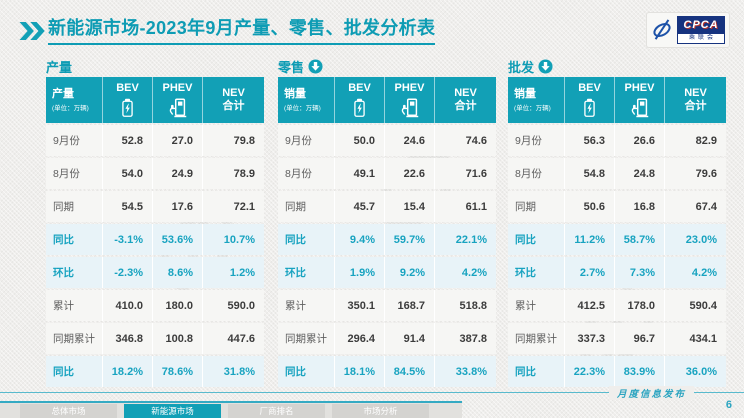 The width and height of the screenshot is (744, 418). What do you see at coordinates (521, 67) in the screenshot?
I see `section-title-label: 批发` at bounding box center [521, 67].